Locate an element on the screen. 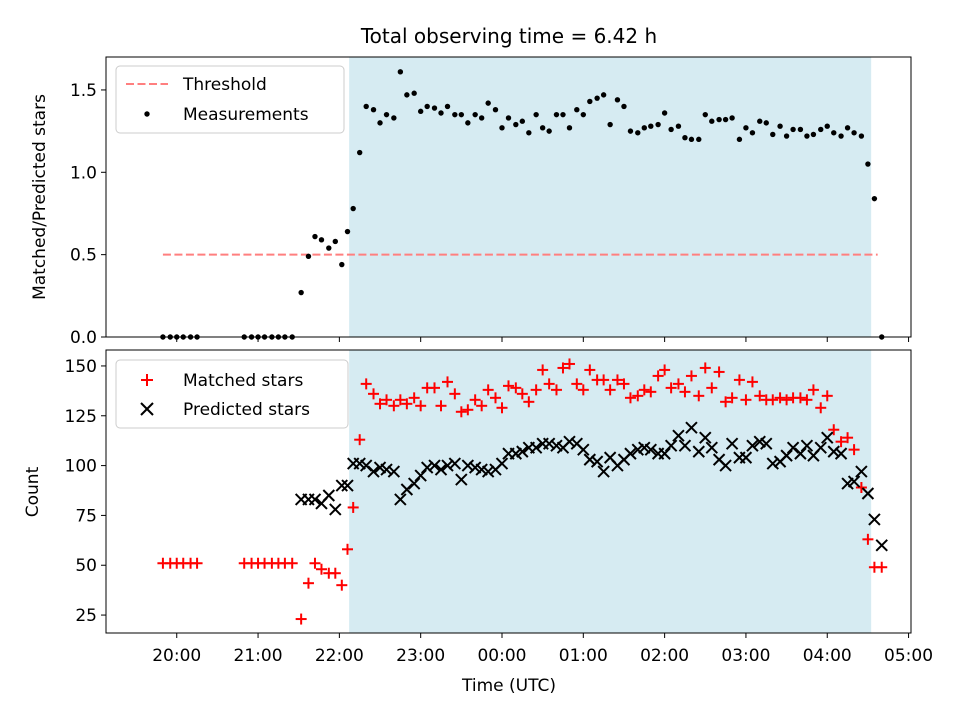 This screenshot has width=960, height=720. top-legend-box is located at coordinates (230, 99).